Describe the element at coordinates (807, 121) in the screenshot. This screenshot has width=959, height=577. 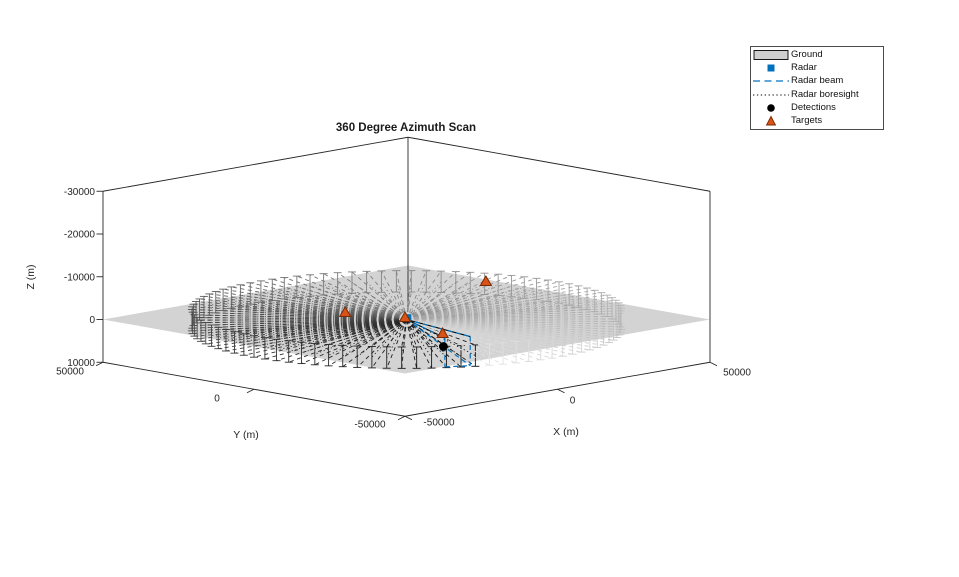
I see `legend-item-label: Targets` at that location.